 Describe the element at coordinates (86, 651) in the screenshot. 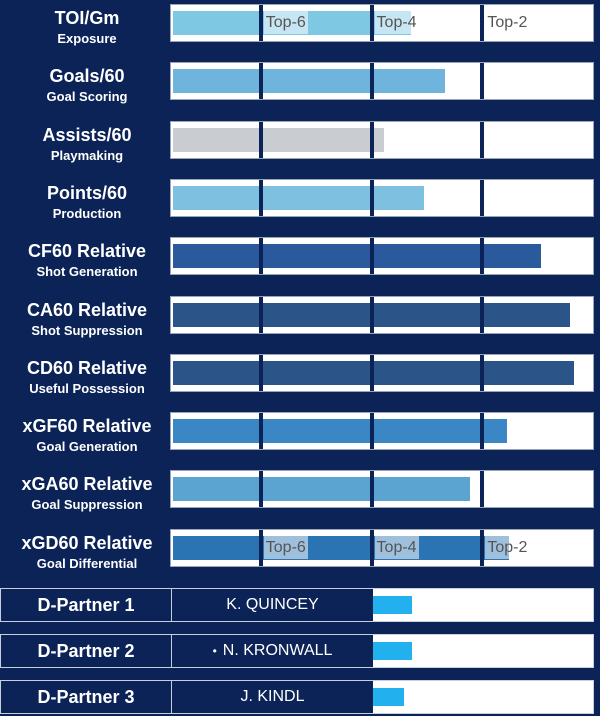

I see `partner-label: D-Partner 2` at that location.